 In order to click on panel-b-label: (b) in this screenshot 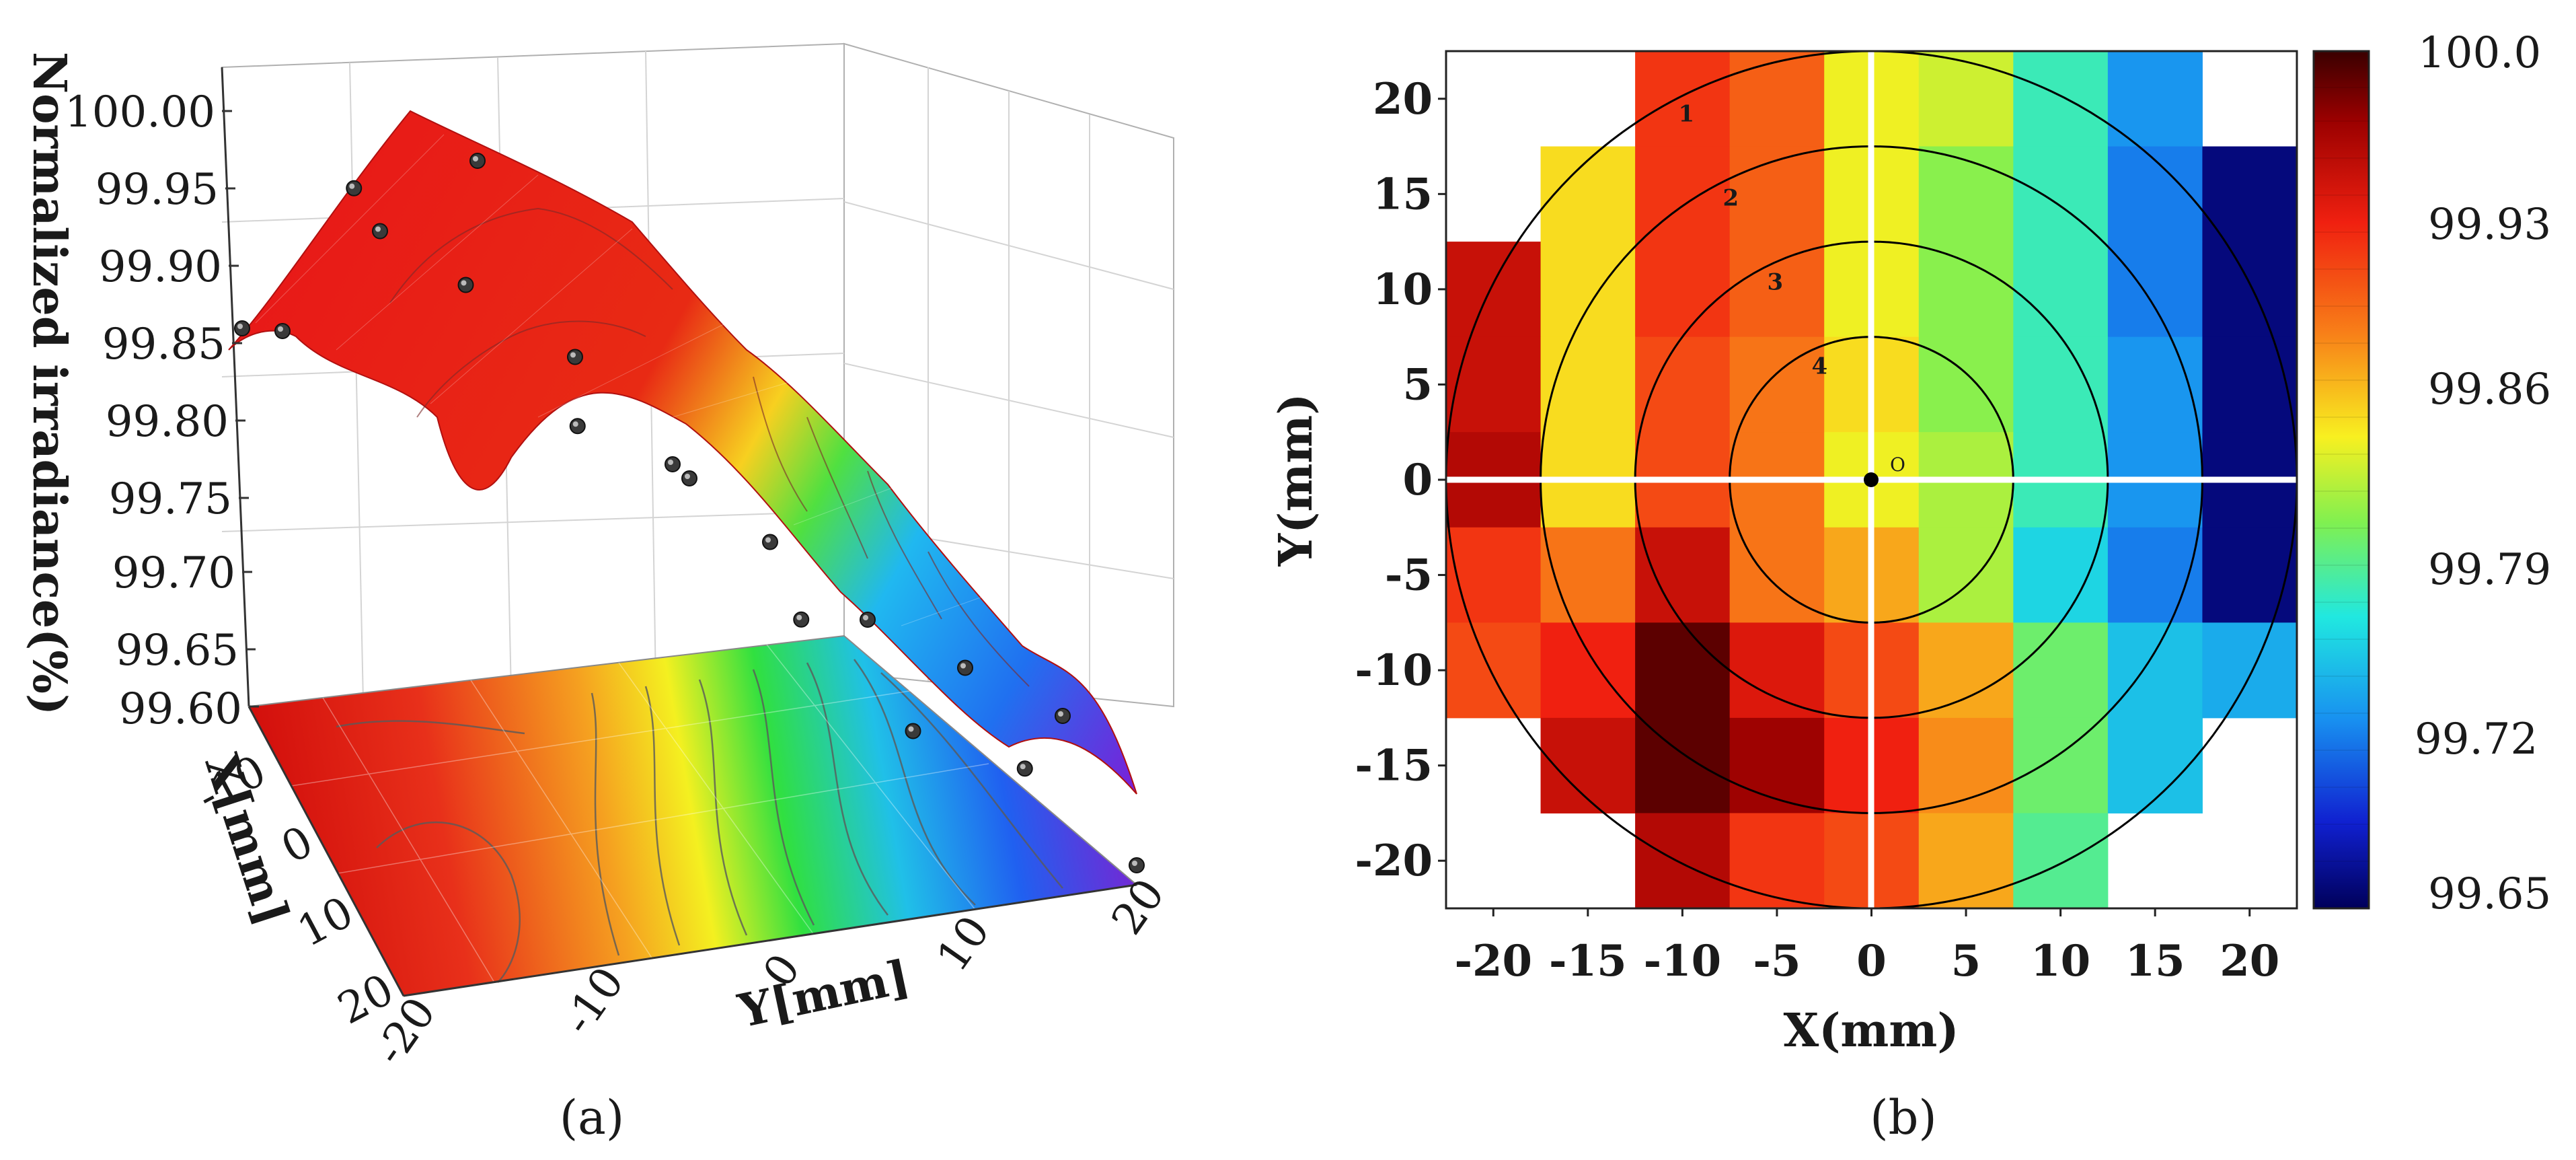, I will do `click(1903, 1117)`.